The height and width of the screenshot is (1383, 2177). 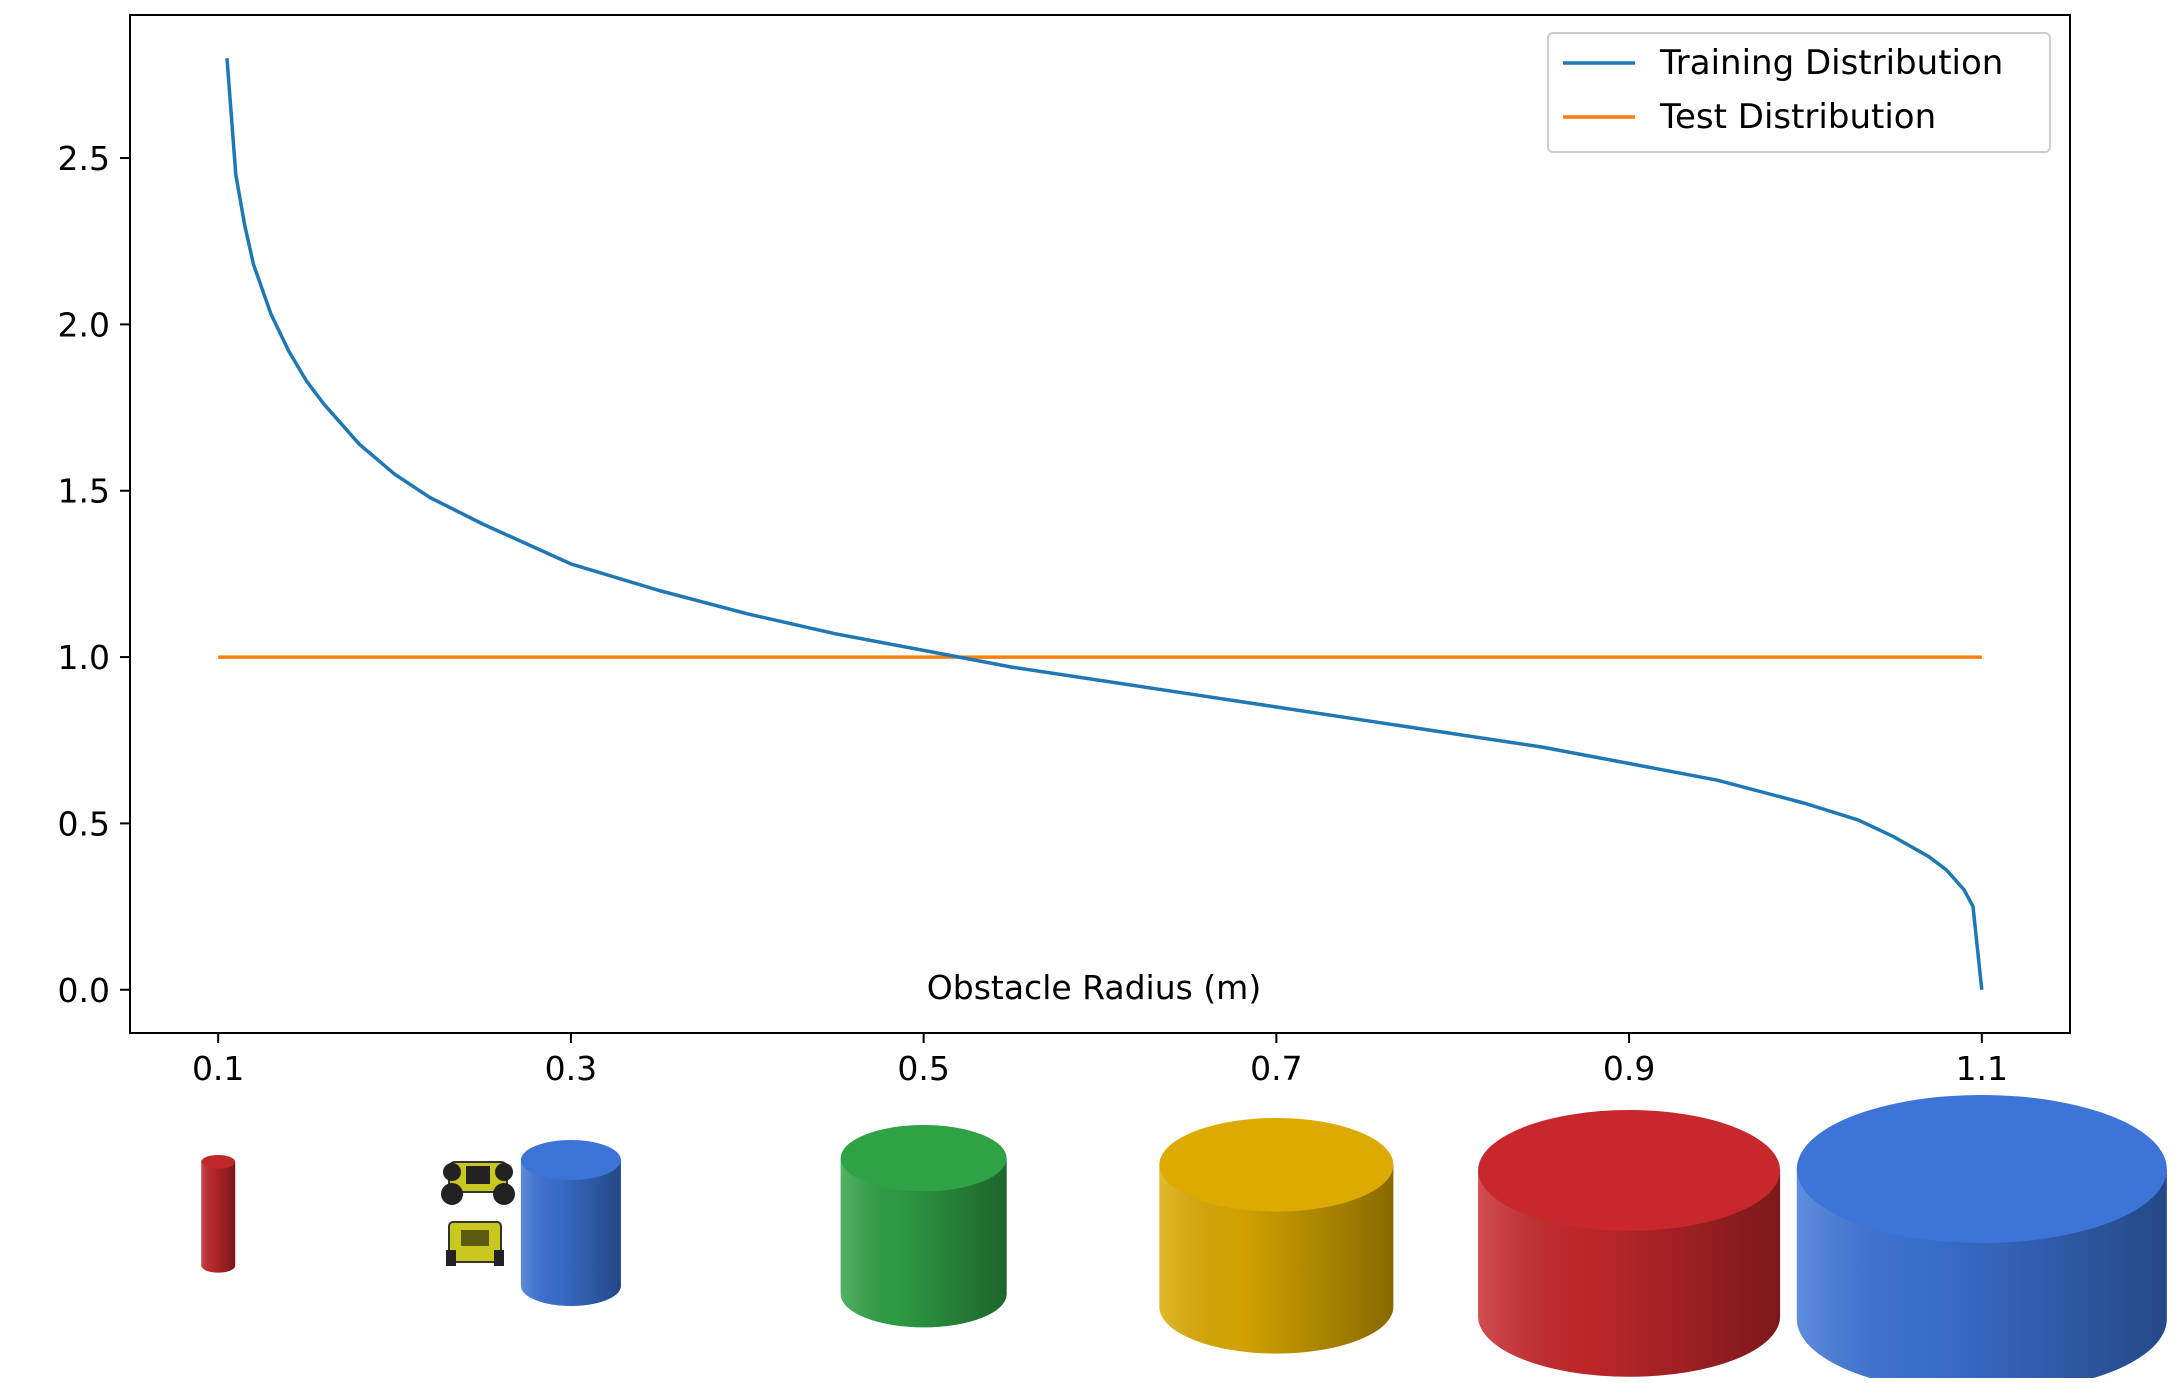 I want to click on x-tick-label: 1.1, so click(x=1982, y=1068).